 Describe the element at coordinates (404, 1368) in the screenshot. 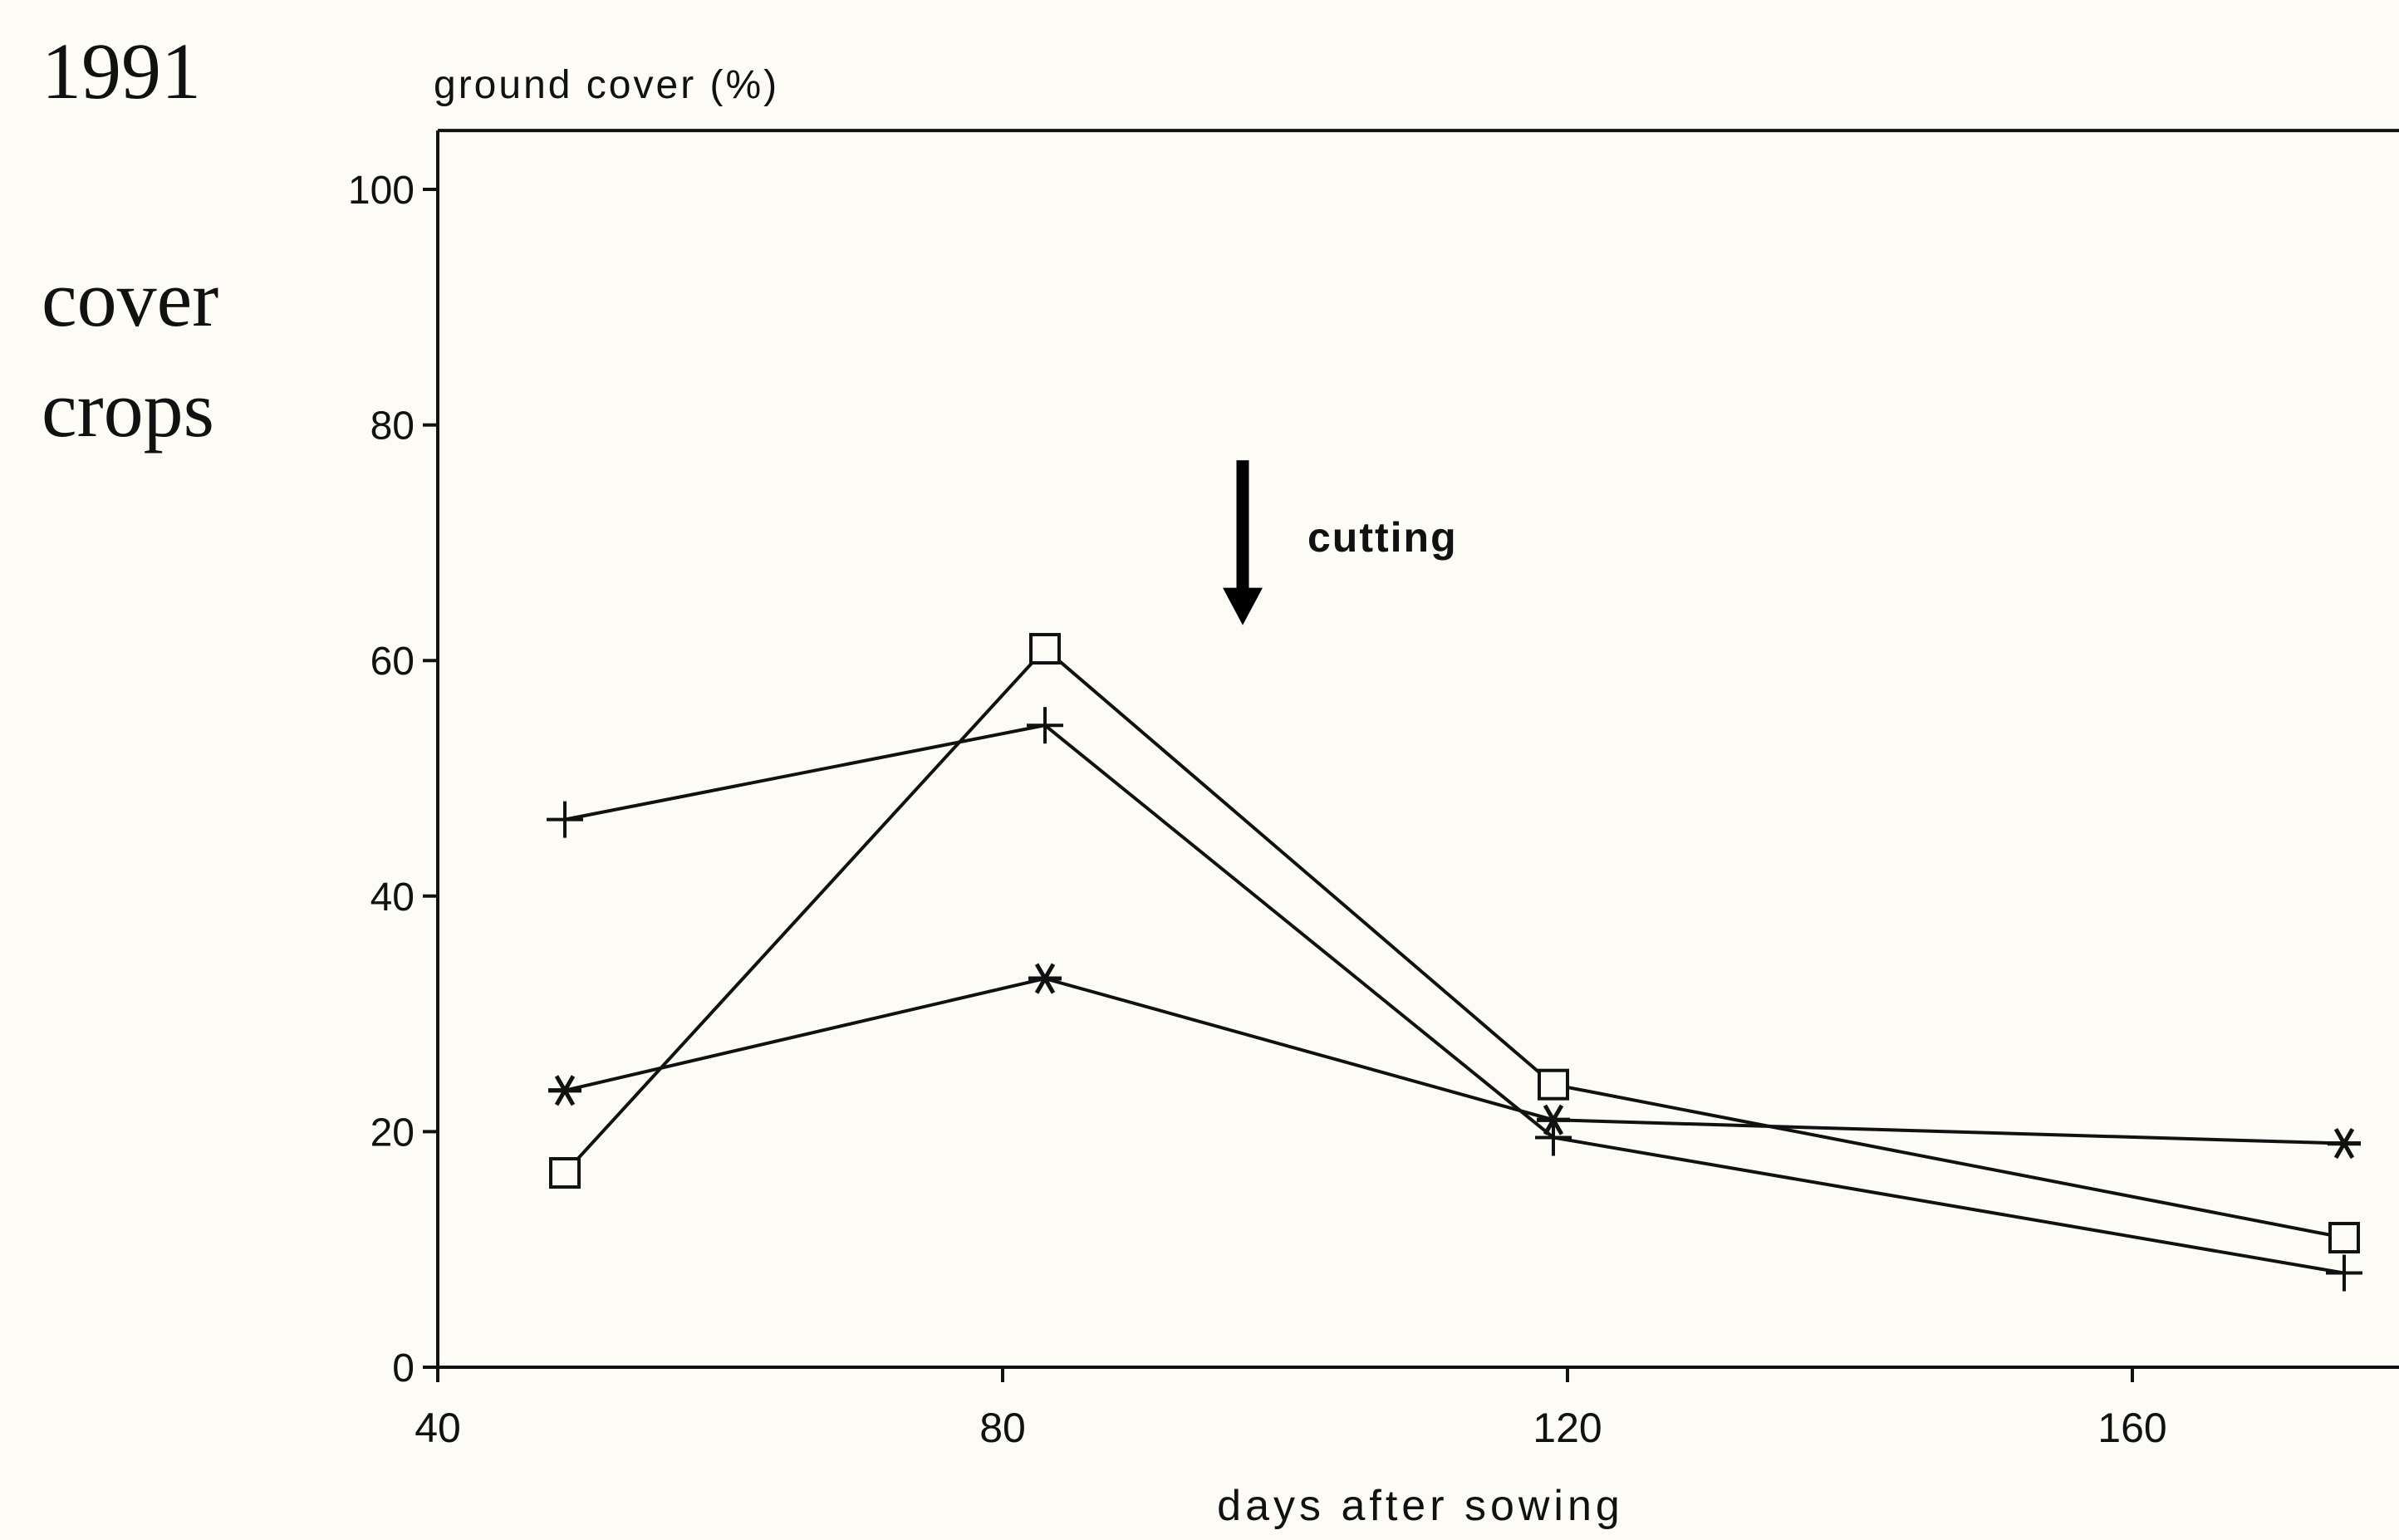

I see `y-tick-label: 0` at that location.